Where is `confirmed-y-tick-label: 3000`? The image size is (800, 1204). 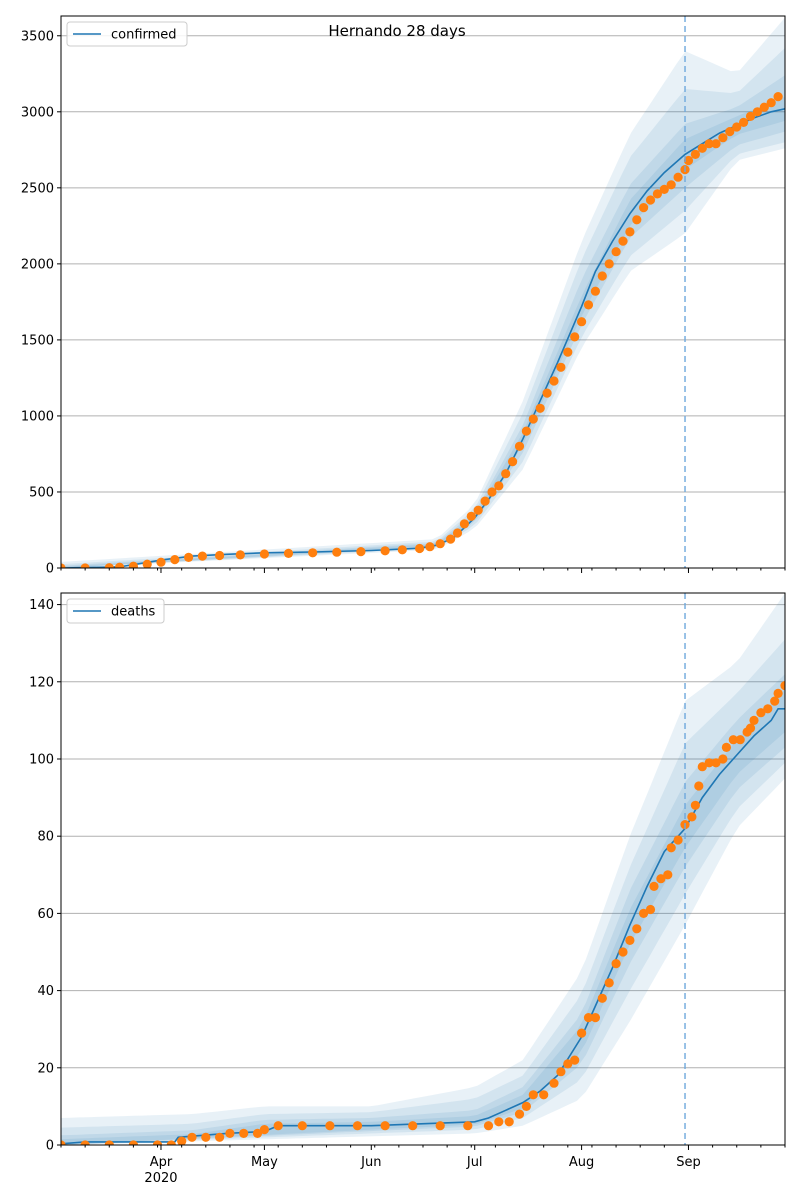 confirmed-y-tick-label: 3000 is located at coordinates (37, 112).